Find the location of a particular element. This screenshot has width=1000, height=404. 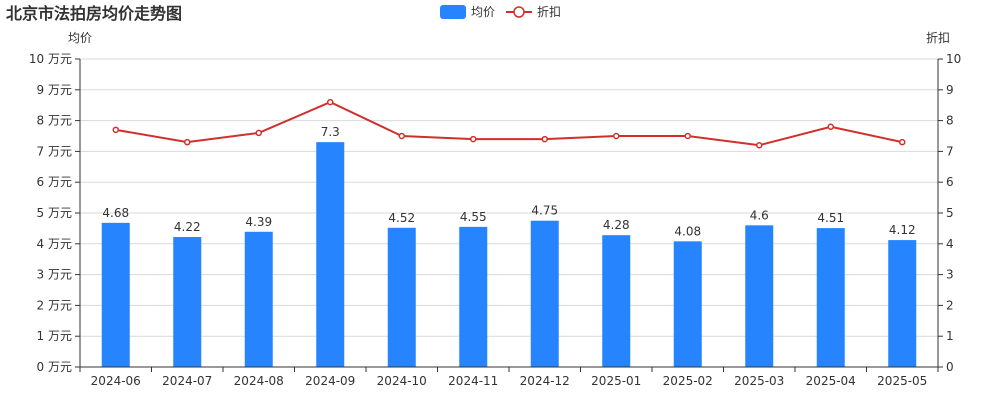

right-tick-label: 2 is located at coordinates (950, 305).